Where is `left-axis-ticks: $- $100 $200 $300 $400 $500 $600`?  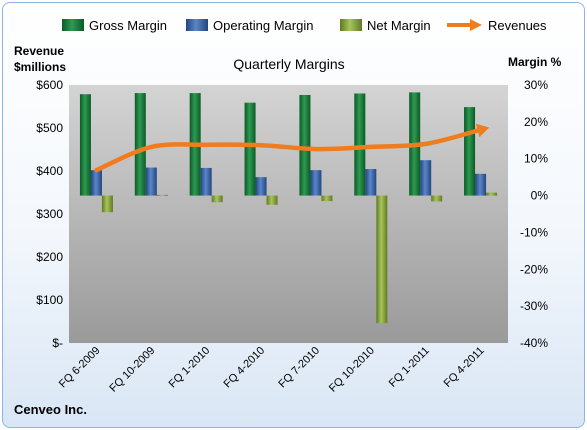 left-axis-ticks: $- $100 $200 $300 $400 $500 $600 is located at coordinates (49, 214).